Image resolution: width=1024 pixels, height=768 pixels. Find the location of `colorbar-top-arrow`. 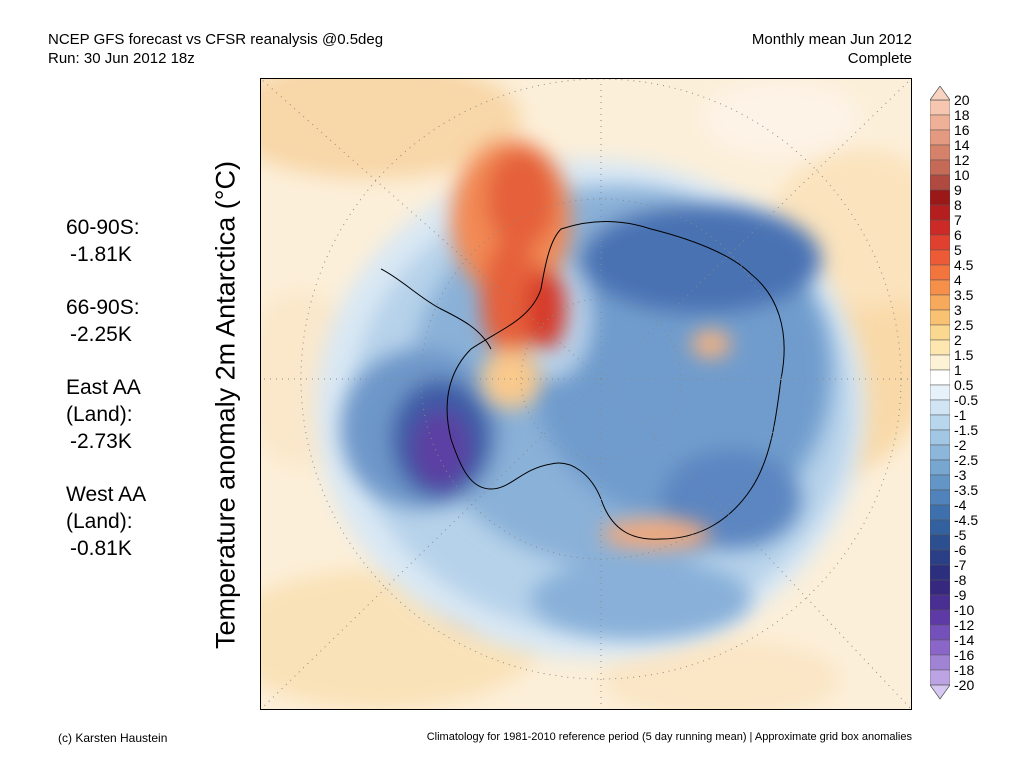

colorbar-top-arrow is located at coordinates (940, 93).